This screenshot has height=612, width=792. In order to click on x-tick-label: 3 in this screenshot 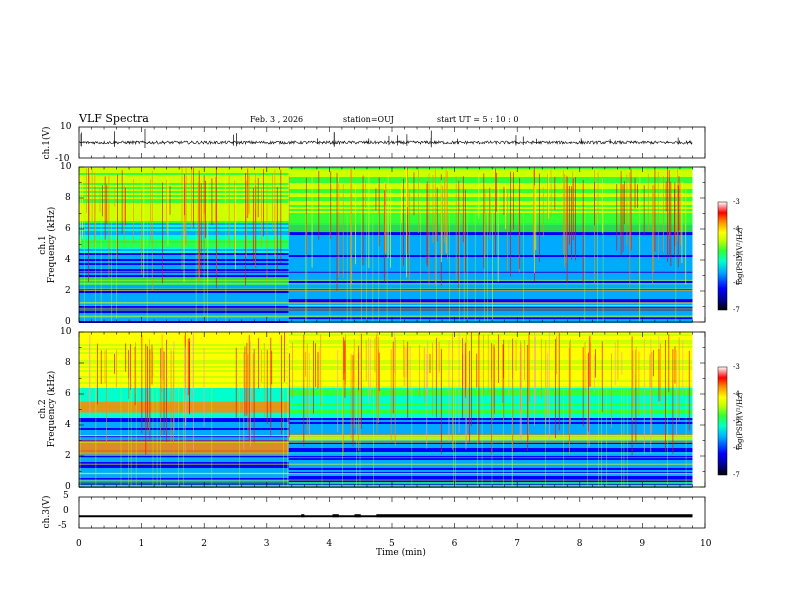, I will do `click(266, 544)`.